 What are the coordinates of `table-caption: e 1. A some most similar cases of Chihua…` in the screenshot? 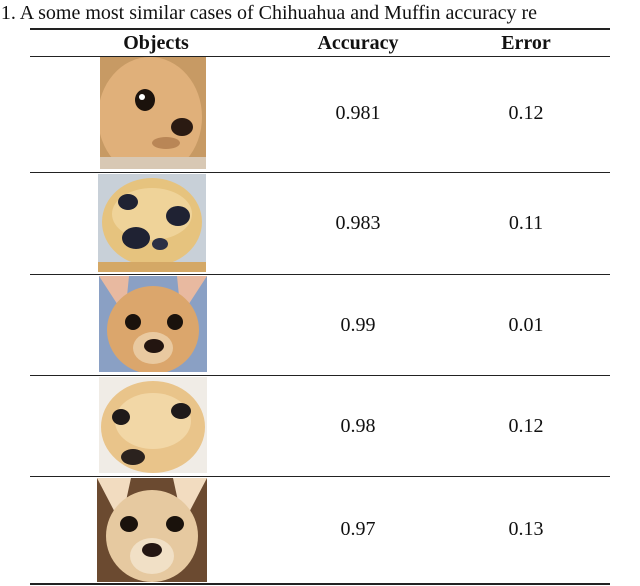 It's located at (269, 13).